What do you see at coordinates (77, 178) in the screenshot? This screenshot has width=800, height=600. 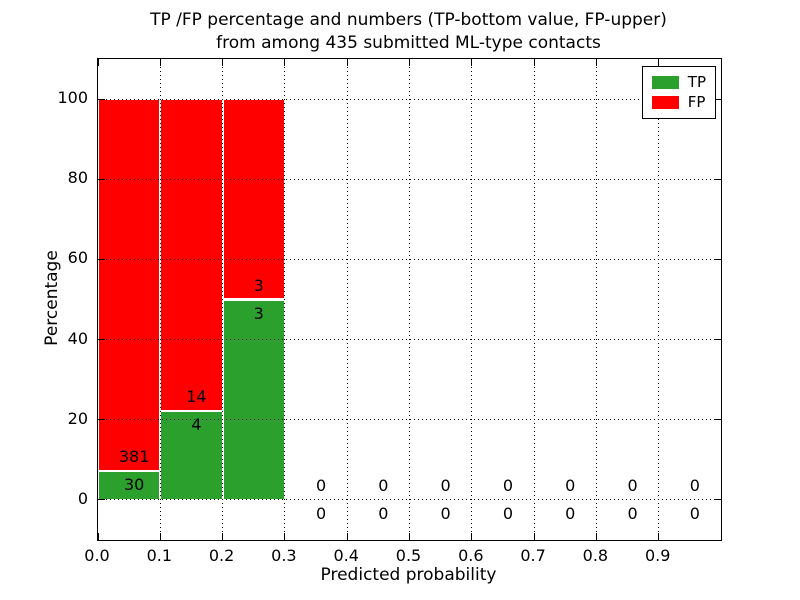 I see `y-tick-label: 80` at bounding box center [77, 178].